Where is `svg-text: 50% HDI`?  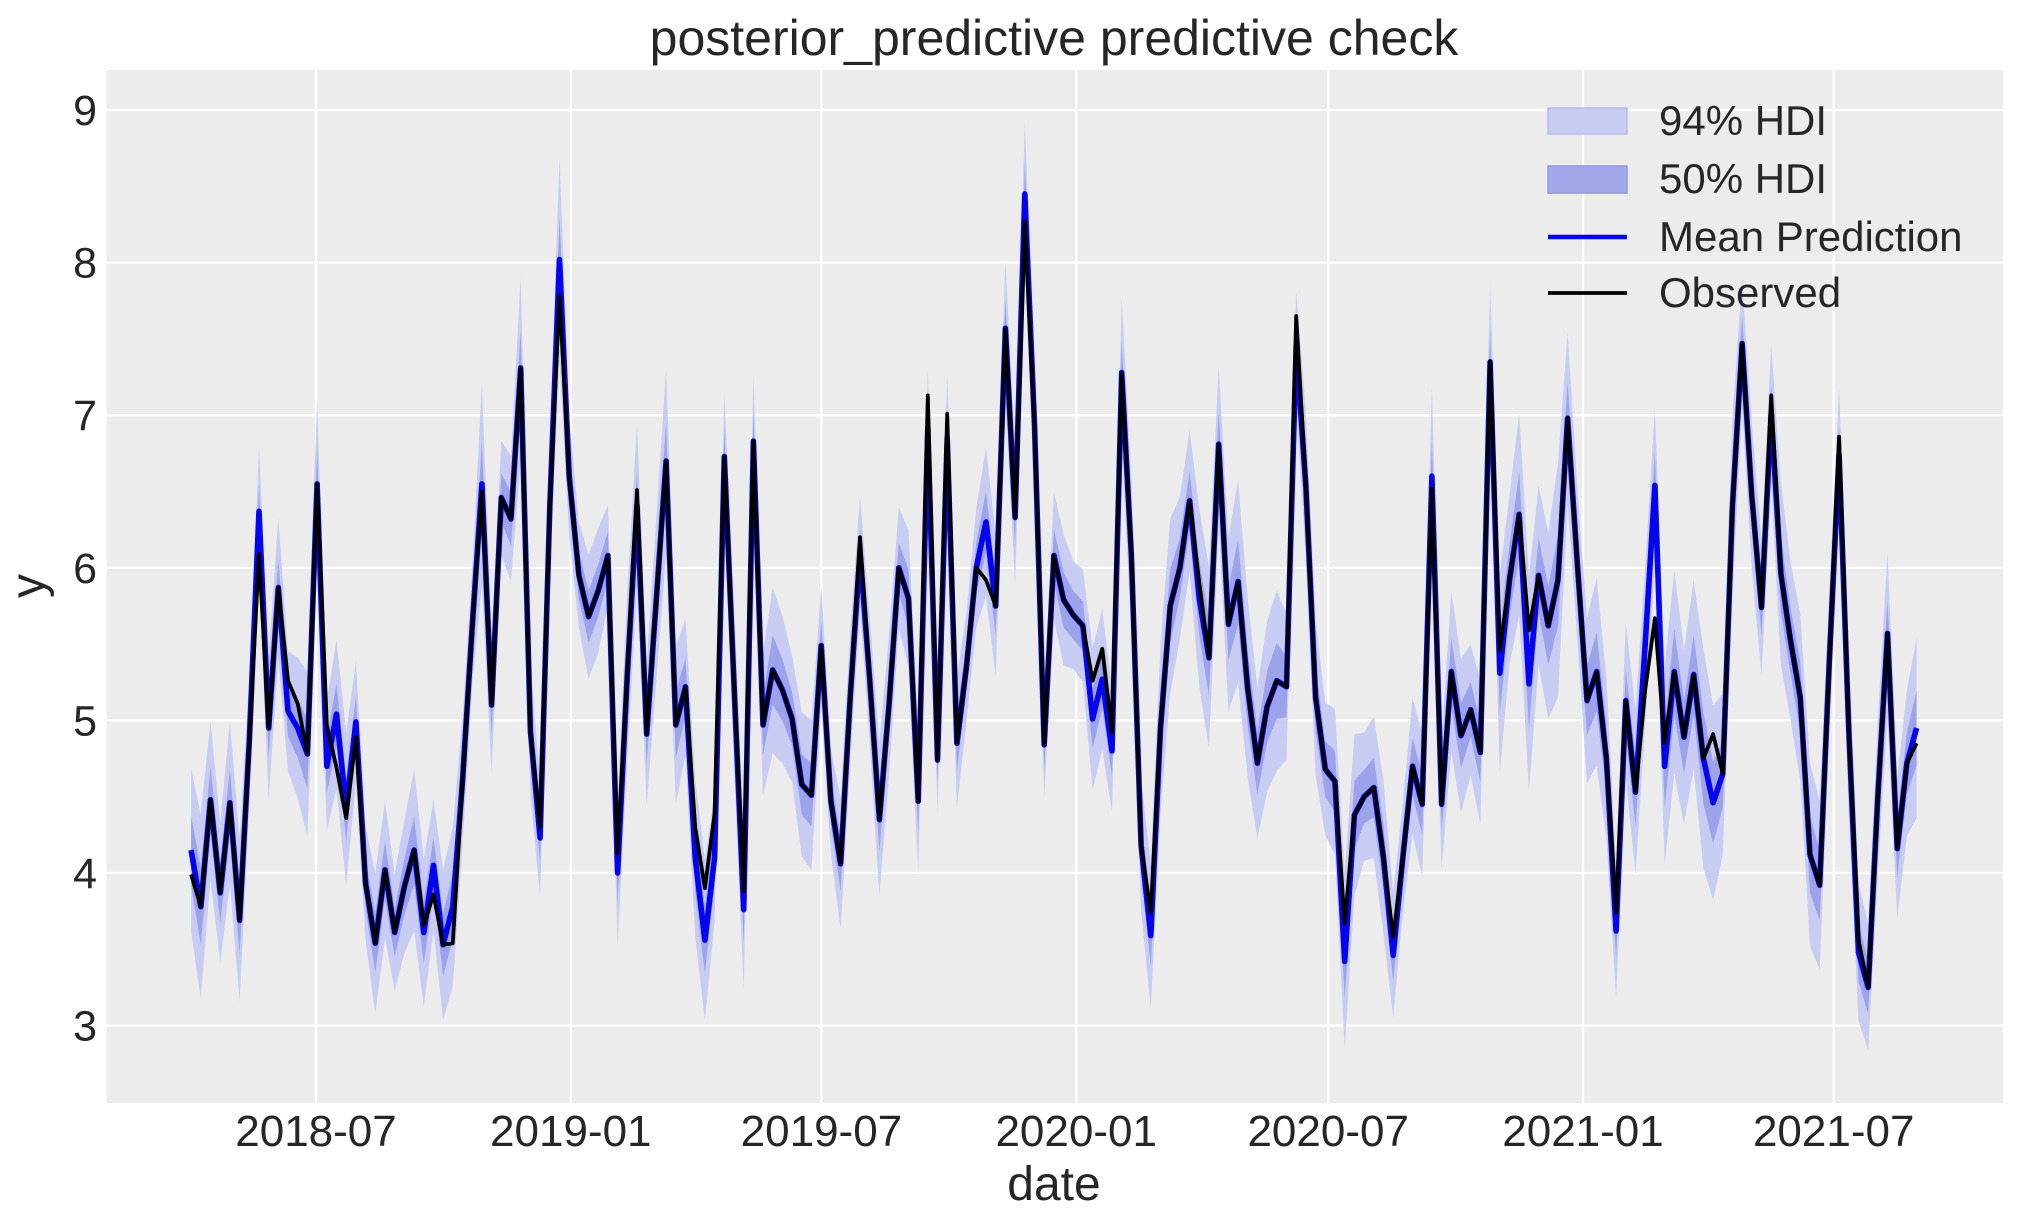
svg-text: 50% HDI is located at coordinates (1743, 178).